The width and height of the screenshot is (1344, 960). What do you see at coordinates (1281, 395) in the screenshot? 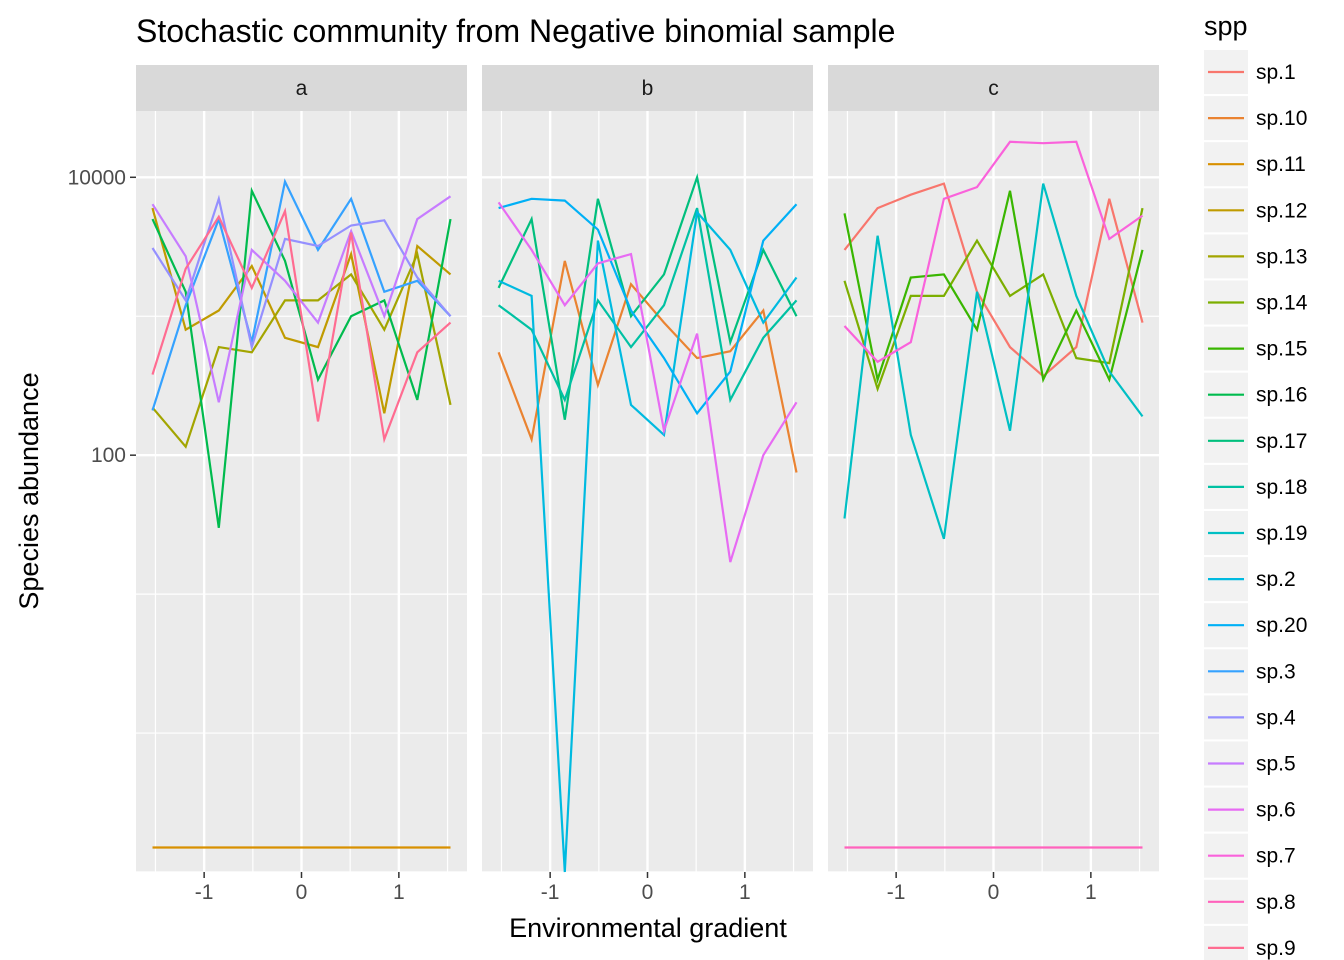
I see `legend-label: sp.16` at bounding box center [1281, 395].